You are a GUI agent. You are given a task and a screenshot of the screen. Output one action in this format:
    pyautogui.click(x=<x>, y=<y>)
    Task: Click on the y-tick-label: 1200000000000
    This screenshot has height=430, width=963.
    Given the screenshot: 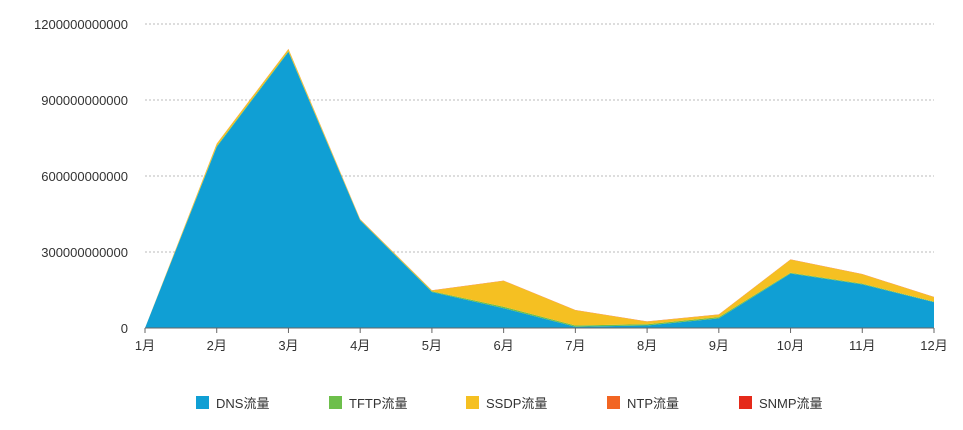 What is the action you would take?
    pyautogui.click(x=81, y=24)
    